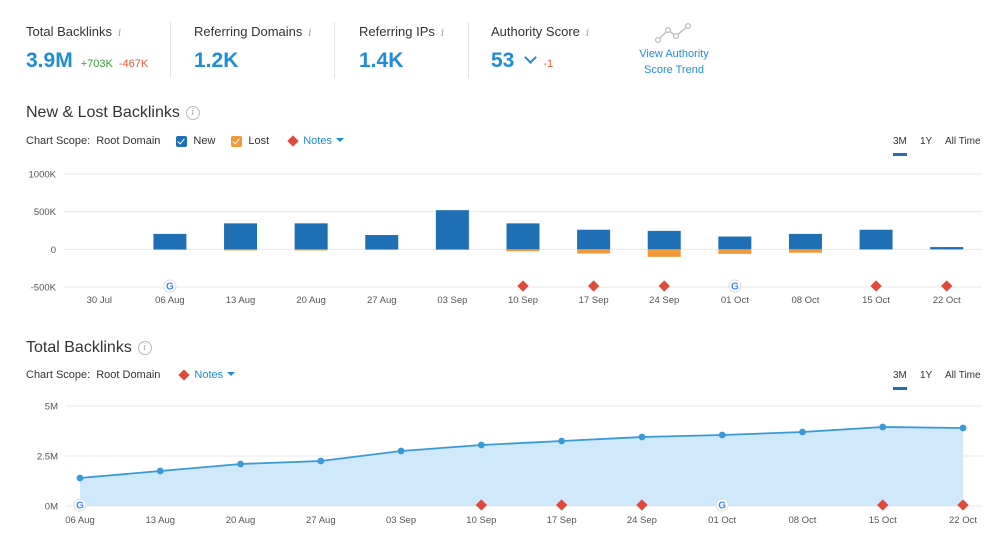 This screenshot has width=1000, height=548. Describe the element at coordinates (45, 212) in the screenshot. I see `y-tick-label: 500K` at that location.